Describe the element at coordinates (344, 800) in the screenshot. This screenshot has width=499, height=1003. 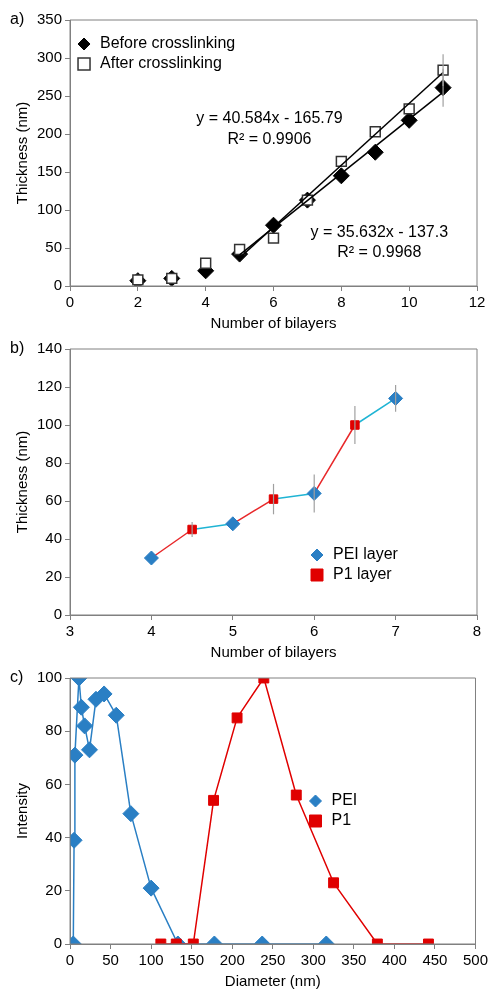
I see `legend-label: PEI` at that location.